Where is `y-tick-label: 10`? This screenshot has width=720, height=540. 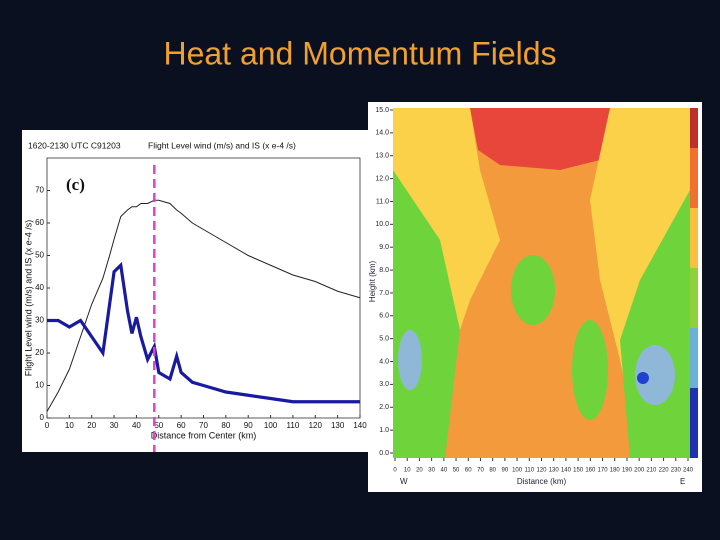
y-tick-label: 10 is located at coordinates (39, 385).